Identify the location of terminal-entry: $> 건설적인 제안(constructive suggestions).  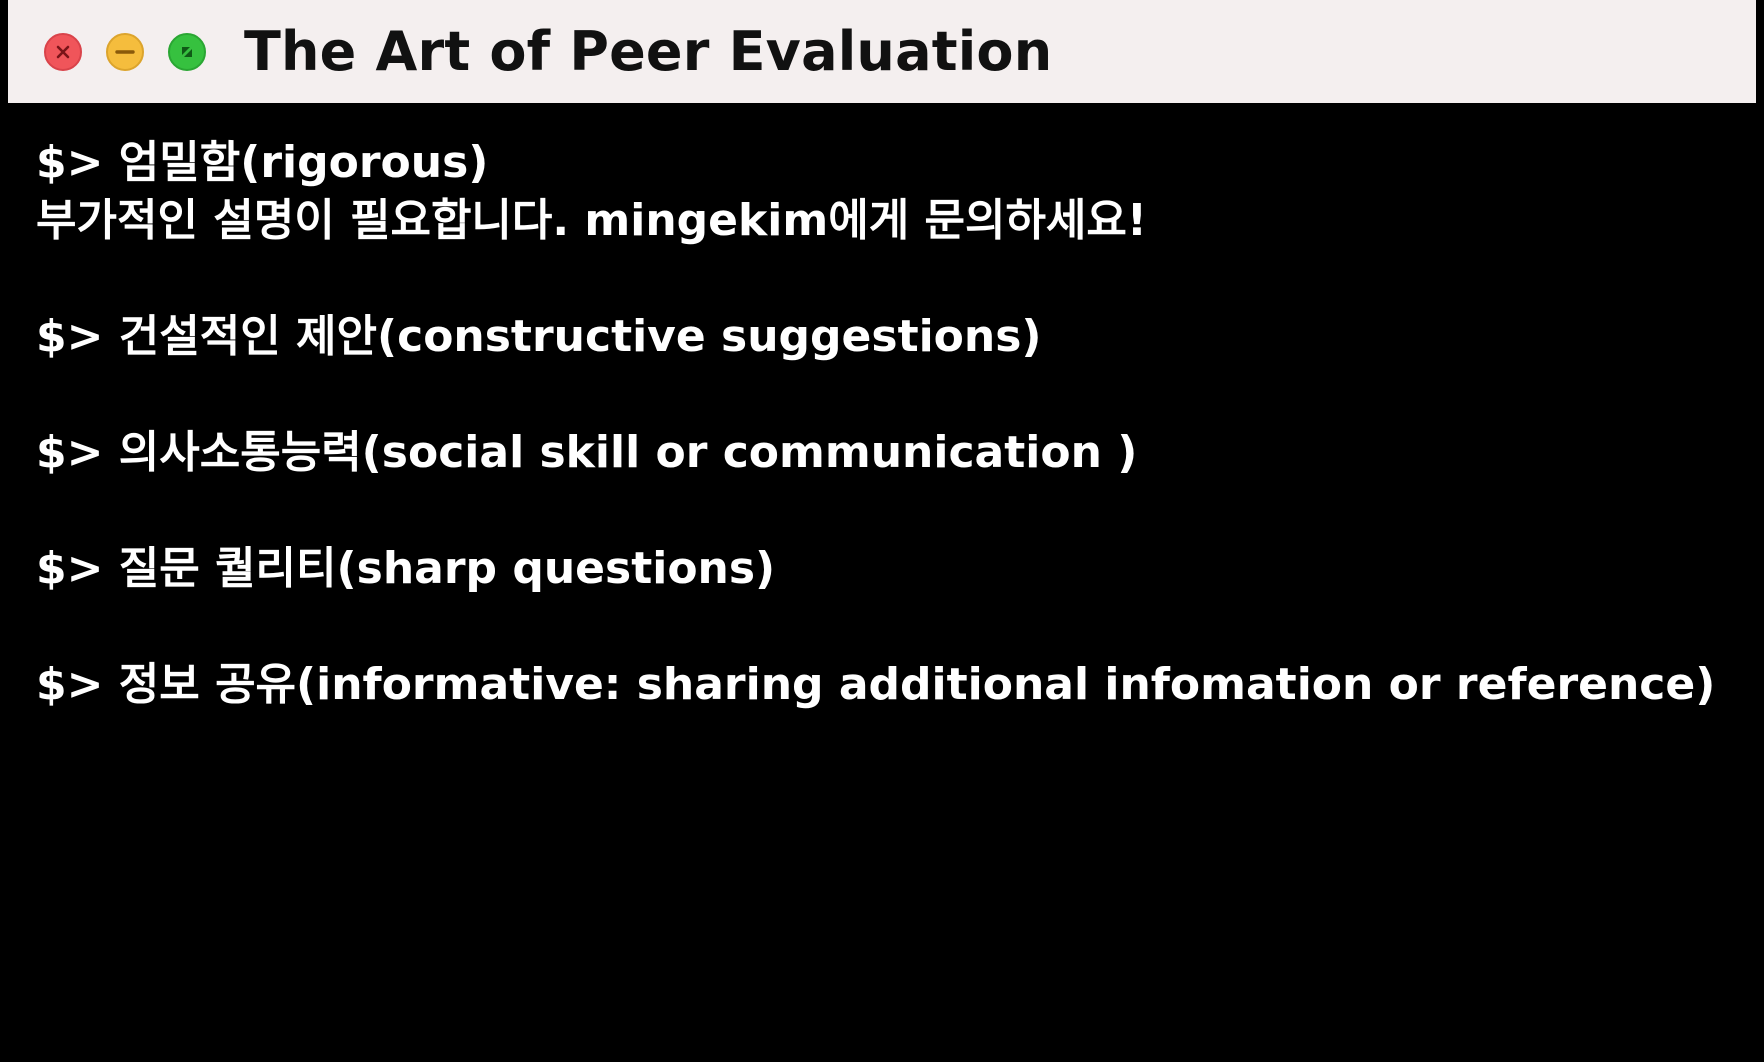
(886, 337).